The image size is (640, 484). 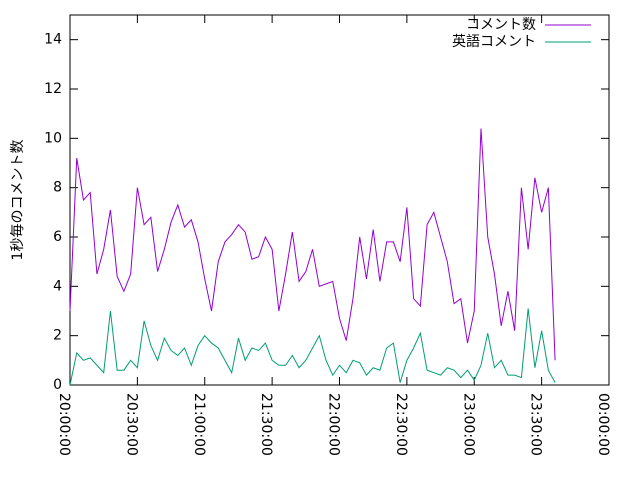 I want to click on series-line, so click(x=312, y=347).